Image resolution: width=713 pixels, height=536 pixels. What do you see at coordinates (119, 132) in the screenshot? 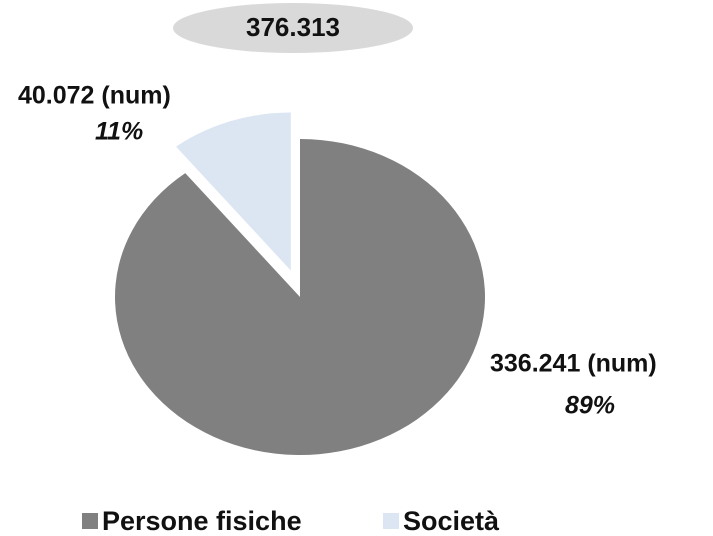
I see `percent-label: 11%` at bounding box center [119, 132].